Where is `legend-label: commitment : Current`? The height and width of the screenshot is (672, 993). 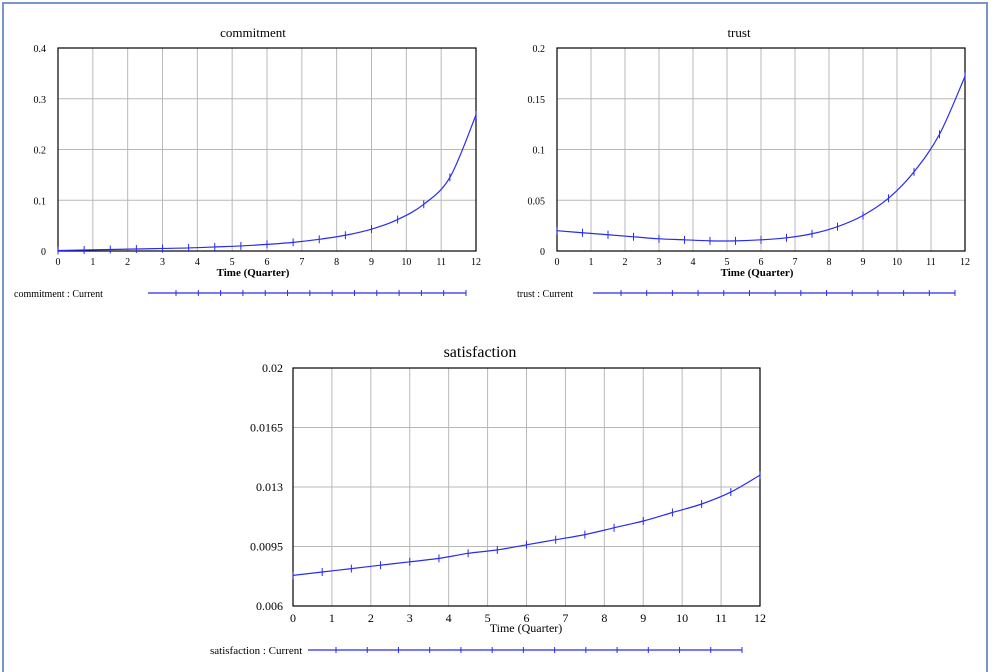 legend-label: commitment : Current is located at coordinates (58, 294).